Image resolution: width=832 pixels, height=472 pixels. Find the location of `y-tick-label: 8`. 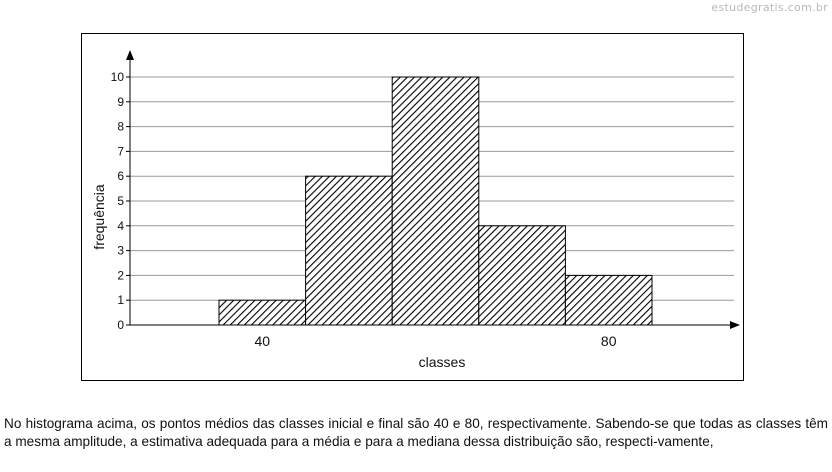

y-tick-label: 8 is located at coordinates (120, 127).